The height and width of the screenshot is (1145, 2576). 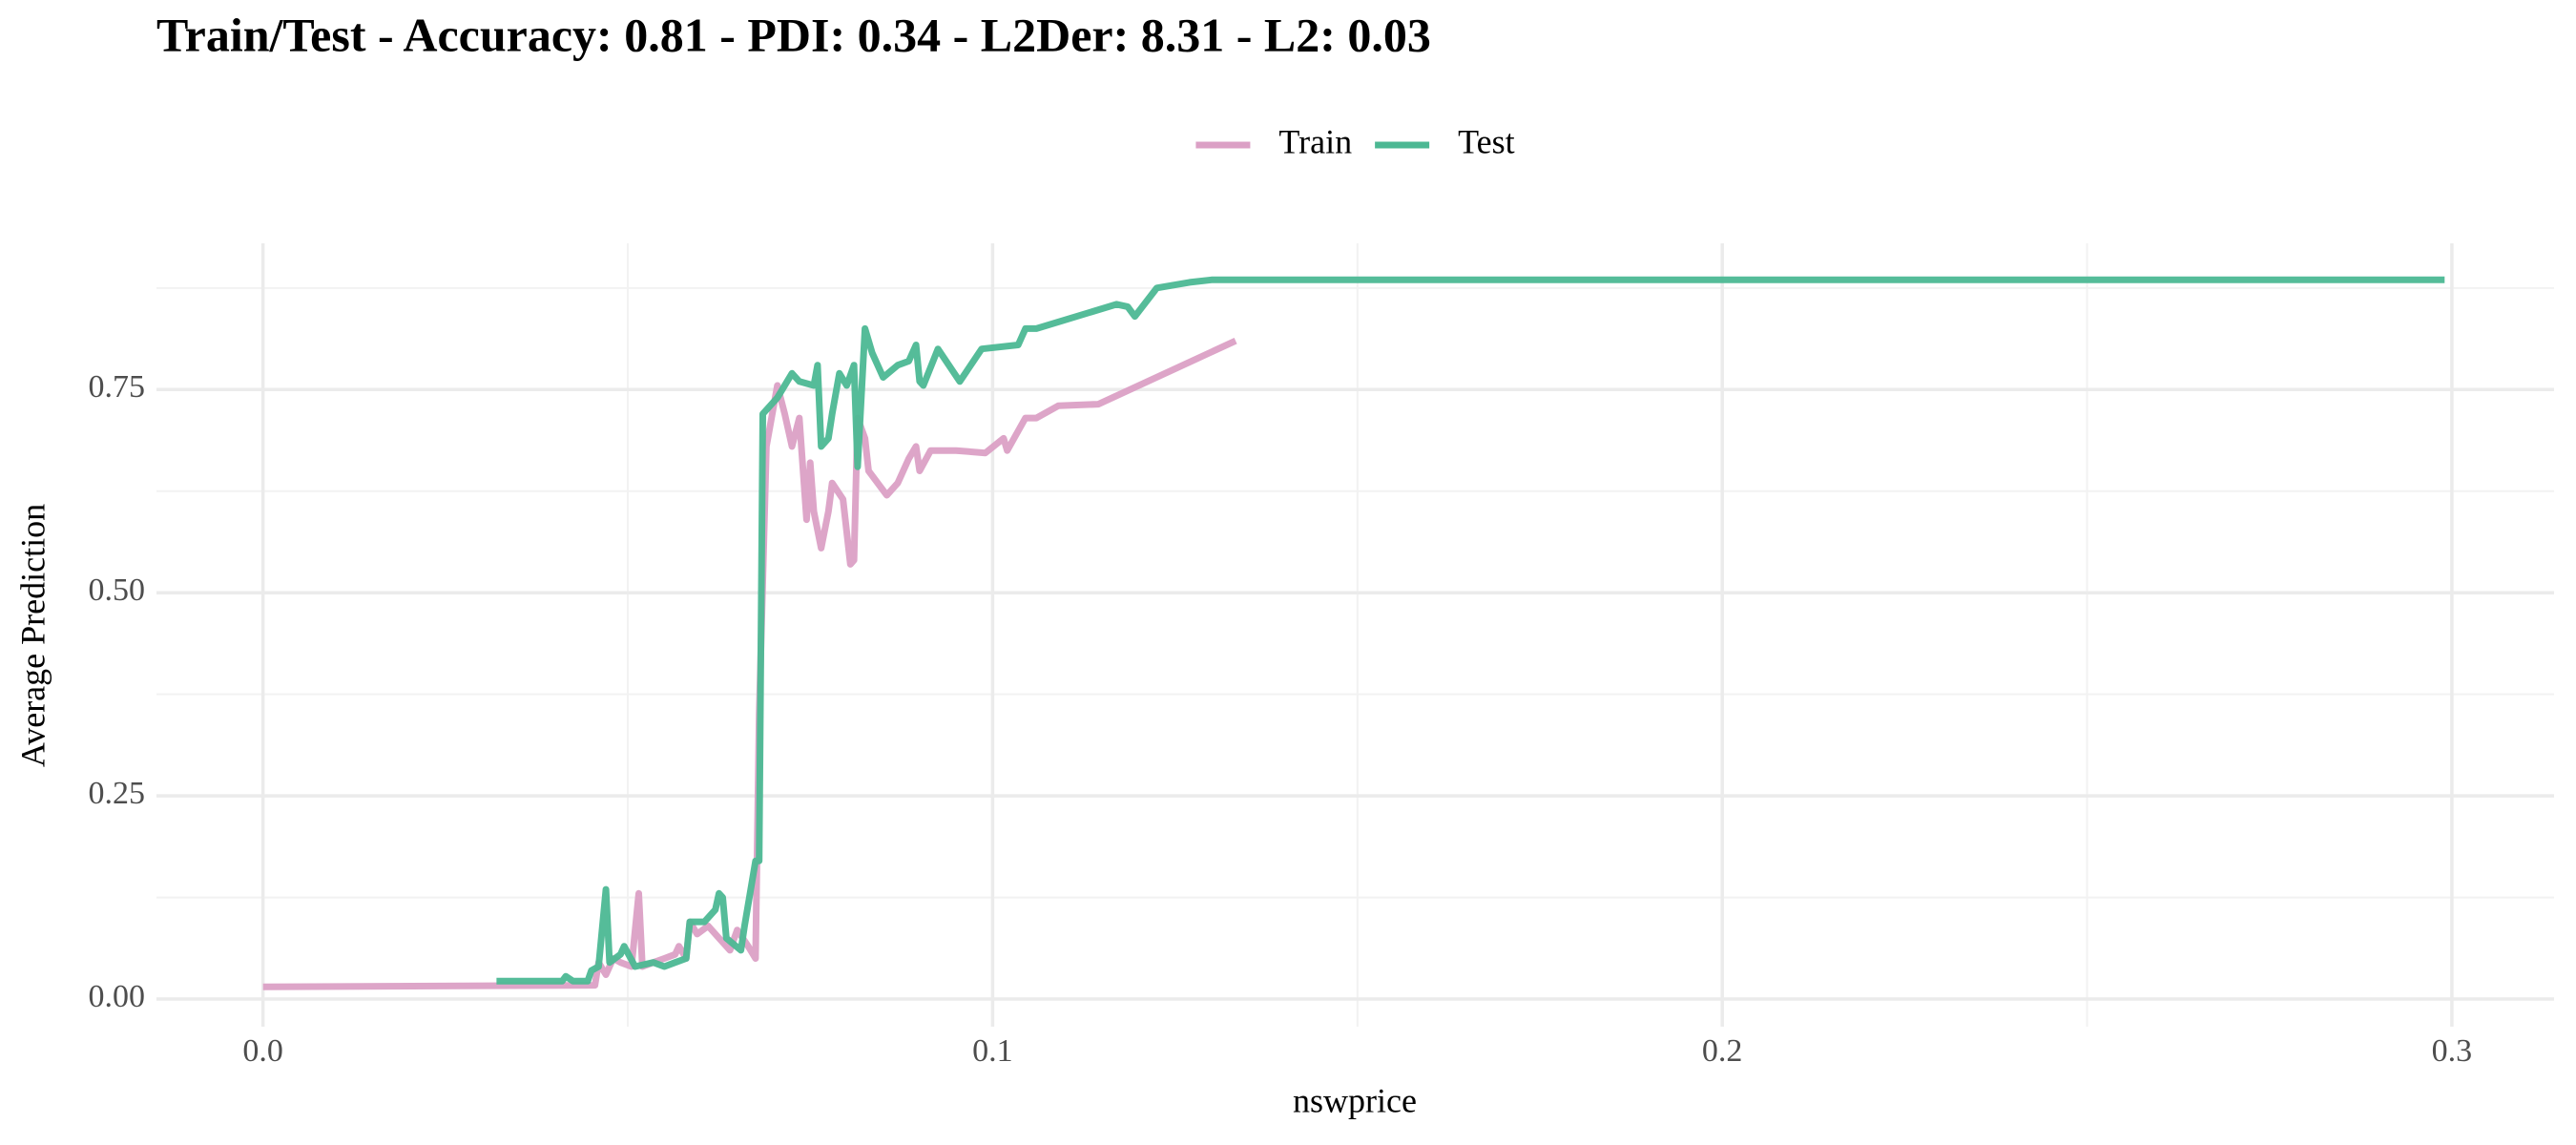 What do you see at coordinates (1315, 141) in the screenshot?
I see `legend-label: Train` at bounding box center [1315, 141].